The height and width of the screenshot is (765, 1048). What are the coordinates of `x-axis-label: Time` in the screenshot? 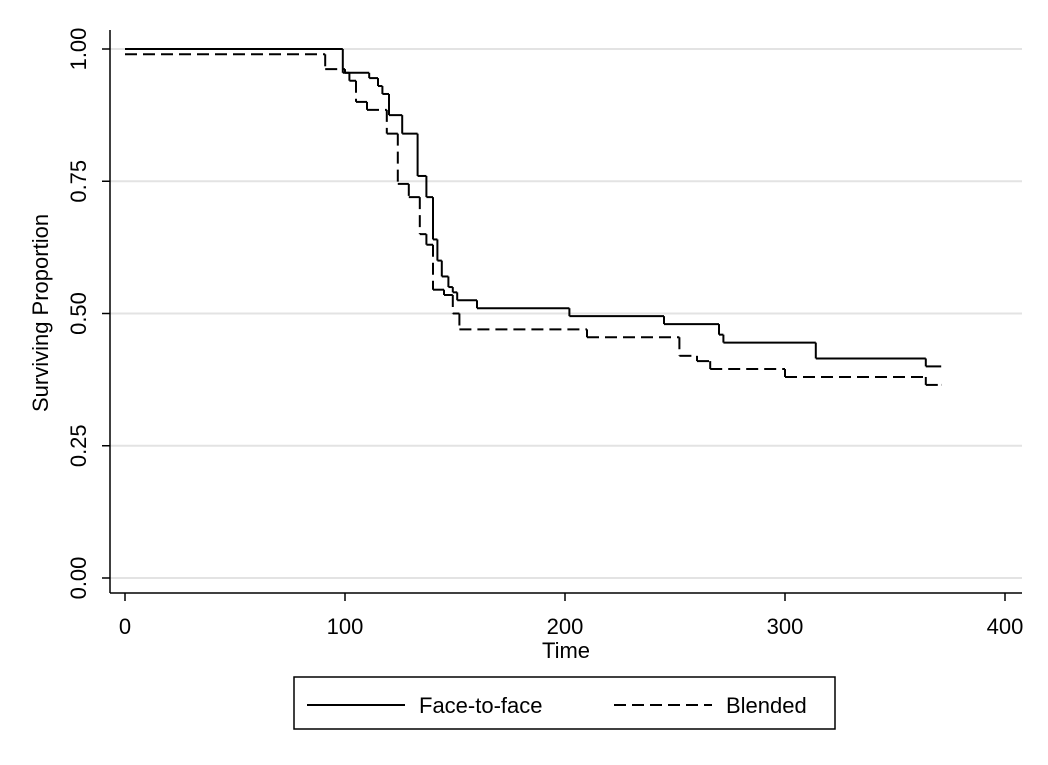 It's located at (566, 650).